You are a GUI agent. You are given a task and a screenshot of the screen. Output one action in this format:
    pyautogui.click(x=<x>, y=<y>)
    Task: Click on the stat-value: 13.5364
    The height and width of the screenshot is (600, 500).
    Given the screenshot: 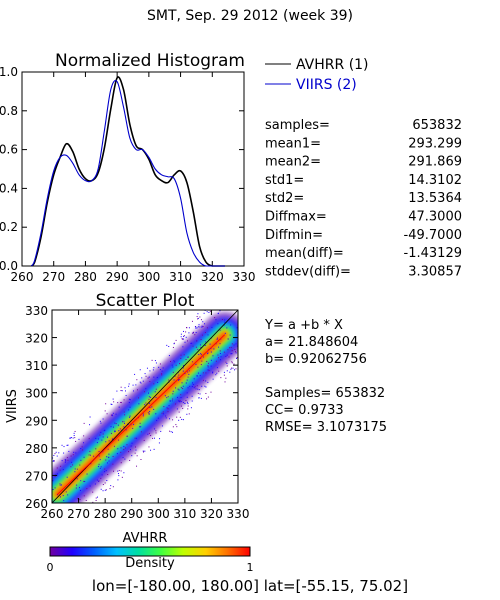 What is the action you would take?
    pyautogui.click(x=435, y=198)
    